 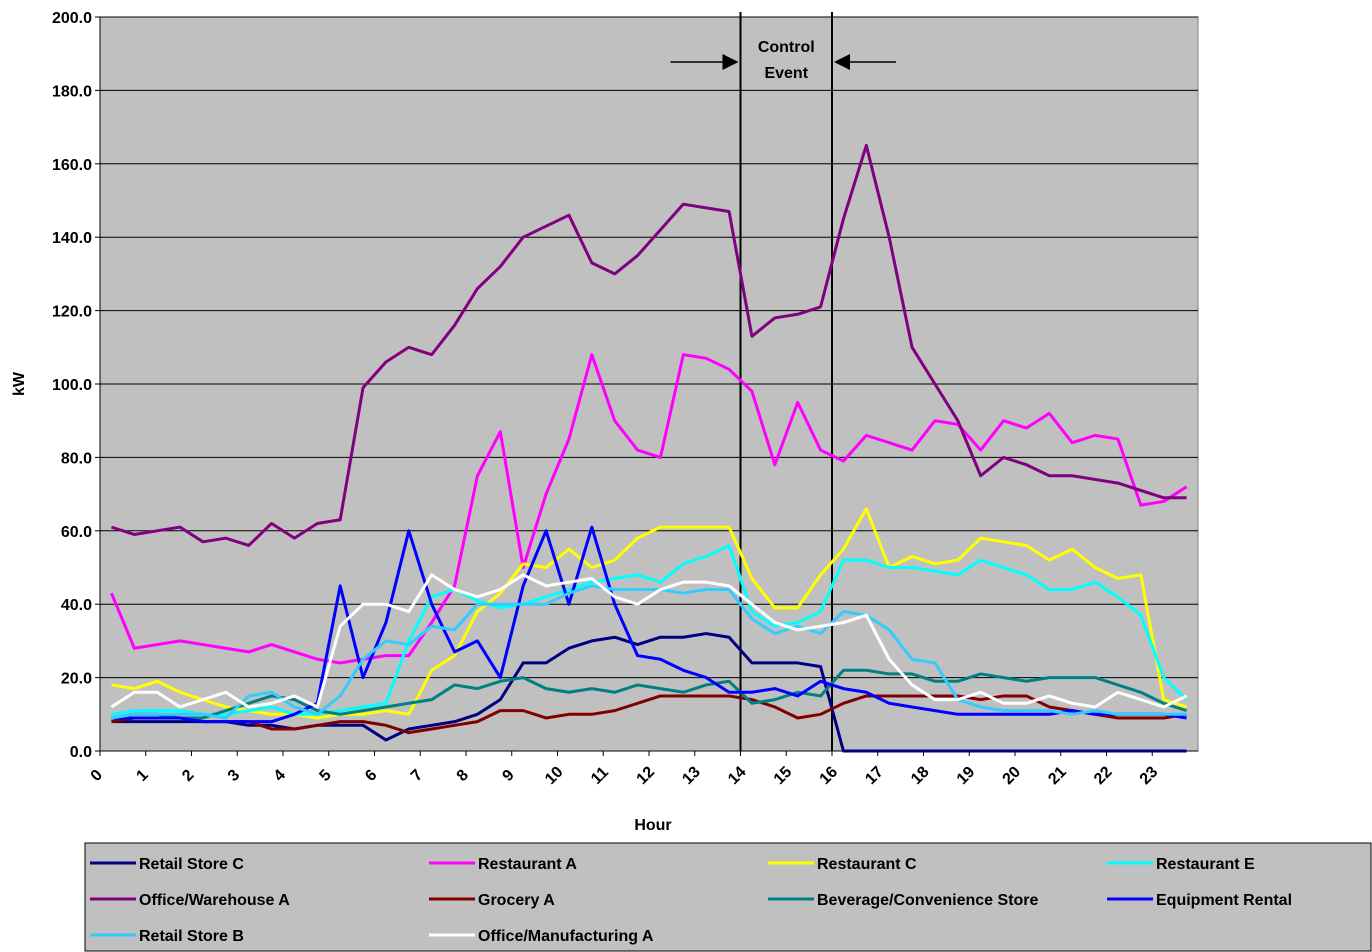 I want to click on x-tick-label: 13, so click(x=691, y=775).